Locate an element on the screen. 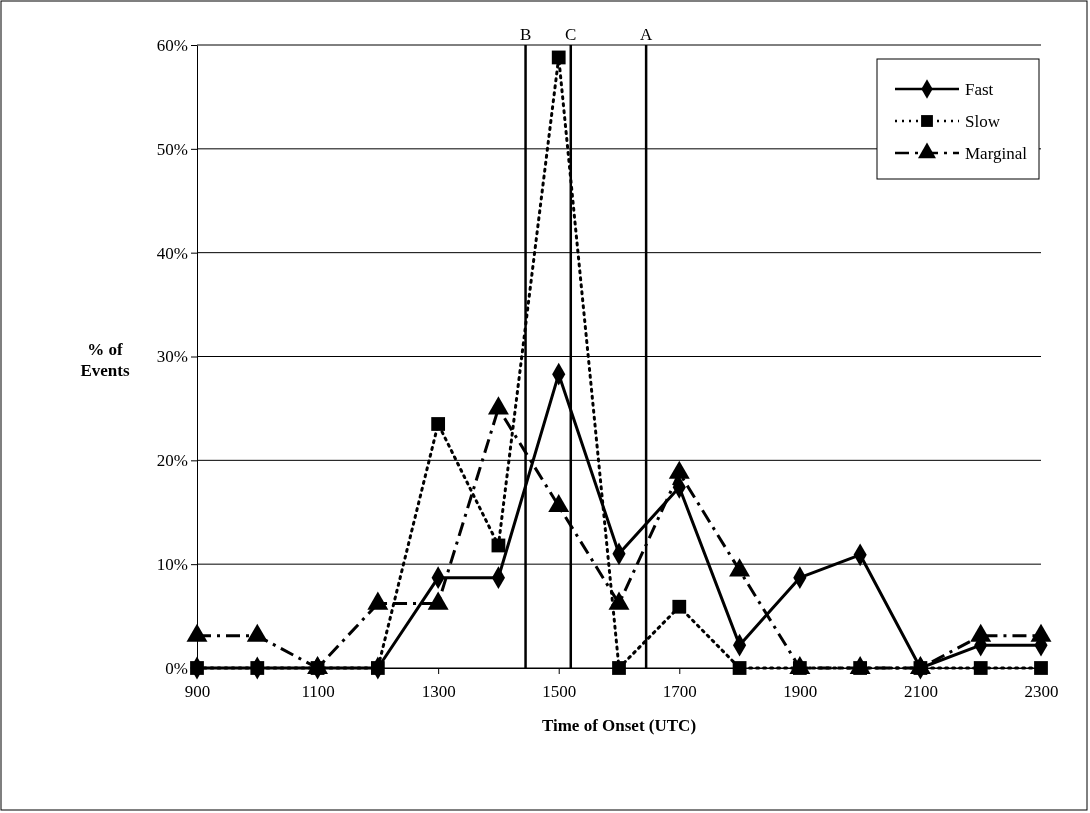 The height and width of the screenshot is (813, 1090). y-tick-label: 50% is located at coordinates (172, 149).